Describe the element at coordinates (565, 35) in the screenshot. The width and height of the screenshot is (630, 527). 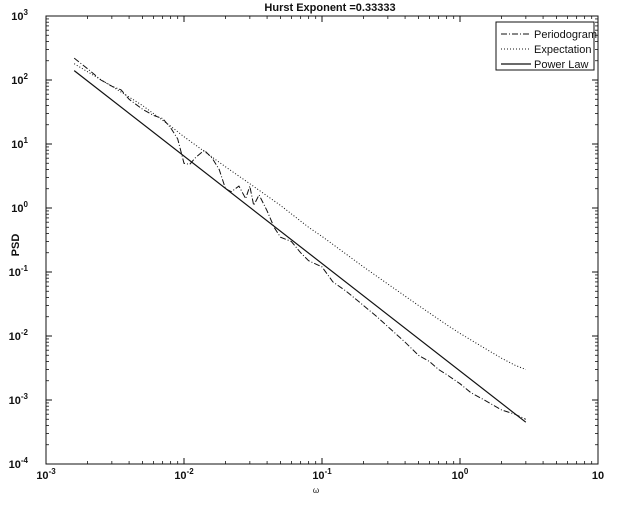
I see `legend-label-periodogram: Periodogram` at that location.